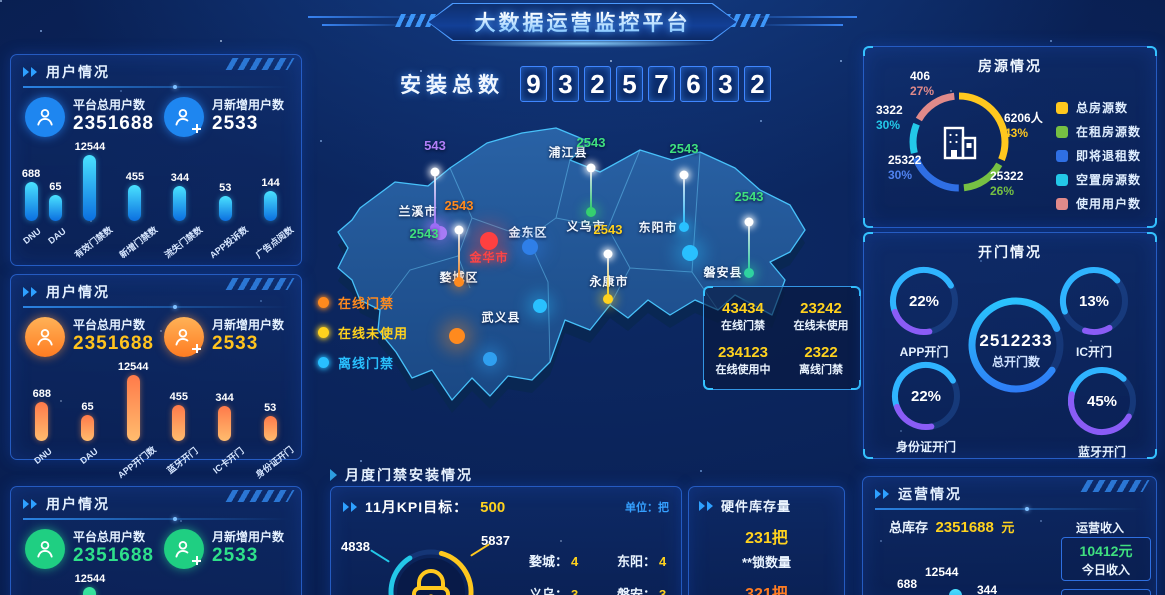 This screenshot has width=1165, height=595. What do you see at coordinates (226, 221) in the screenshot?
I see `bar-column: 53 APP投诉数` at bounding box center [226, 221].